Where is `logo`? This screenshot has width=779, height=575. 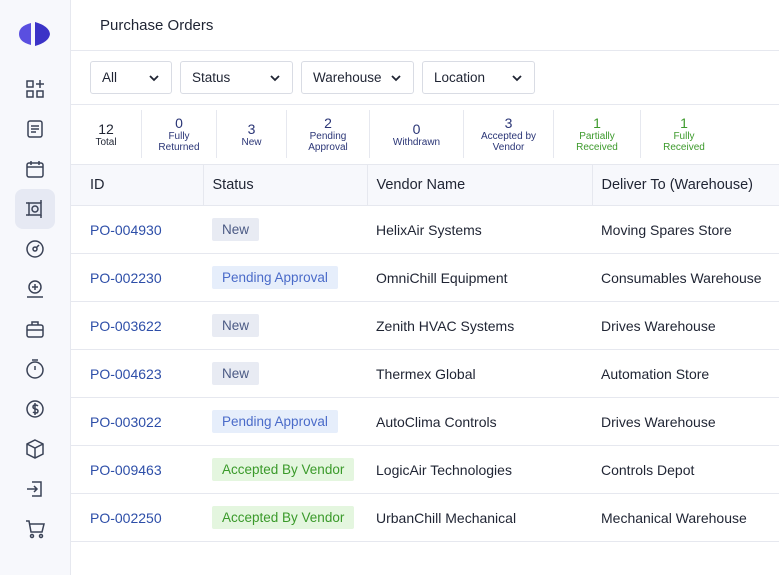
logo is located at coordinates (35, 34).